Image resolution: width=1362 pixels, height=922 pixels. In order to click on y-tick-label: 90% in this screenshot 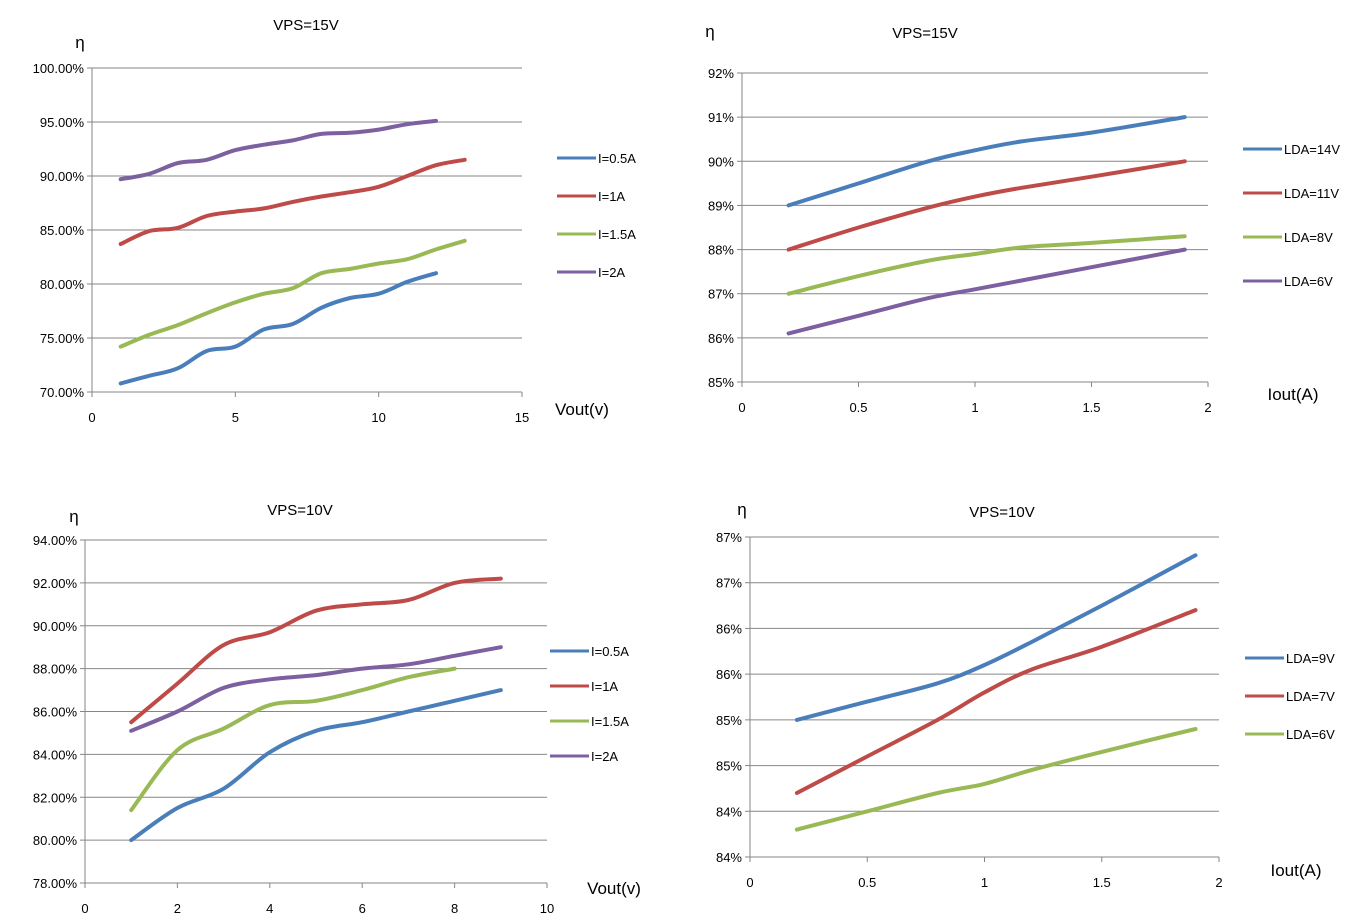, I will do `click(721, 161)`.